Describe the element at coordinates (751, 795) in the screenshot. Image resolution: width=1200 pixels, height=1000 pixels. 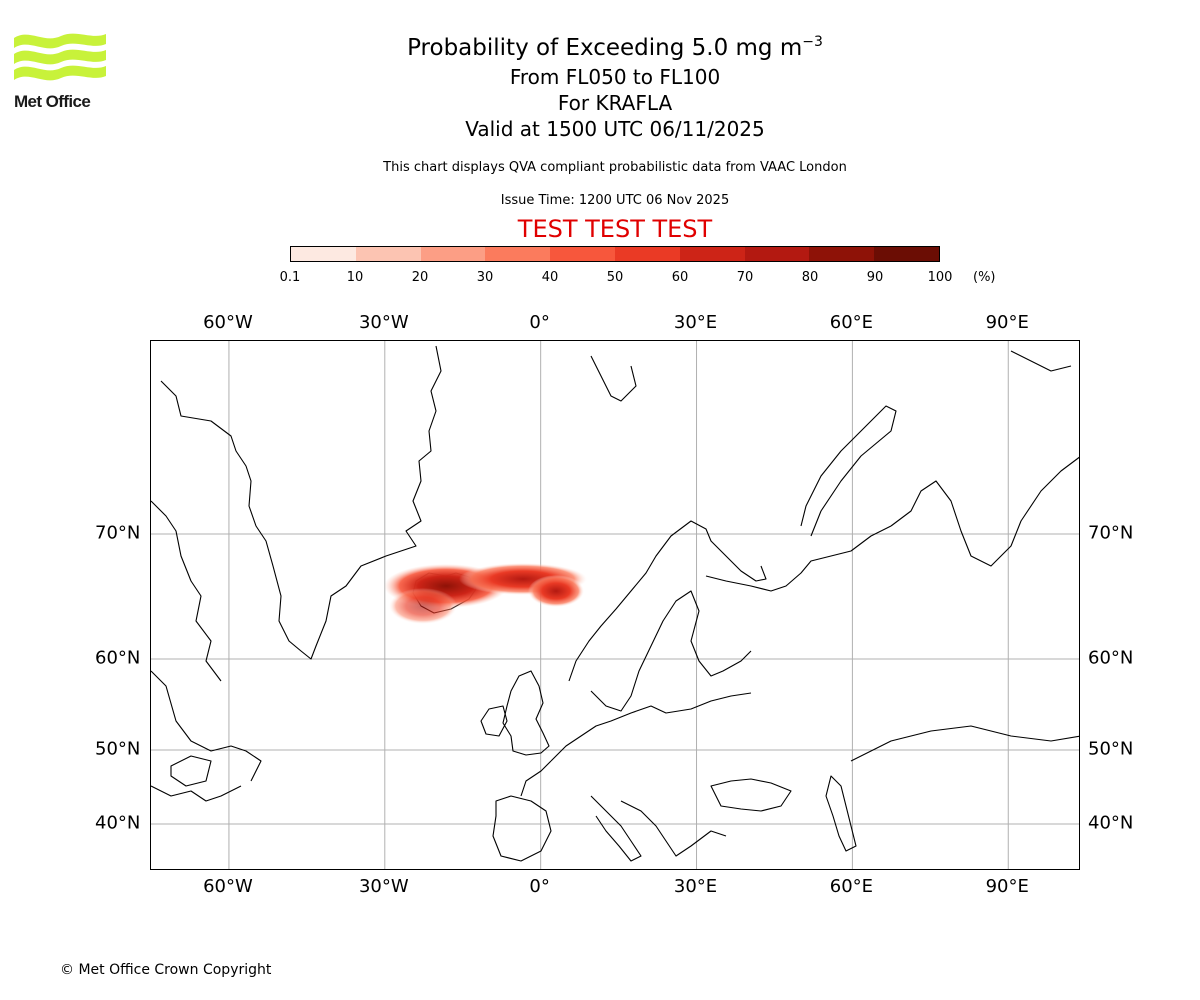
I see `black-sea-coast` at that location.